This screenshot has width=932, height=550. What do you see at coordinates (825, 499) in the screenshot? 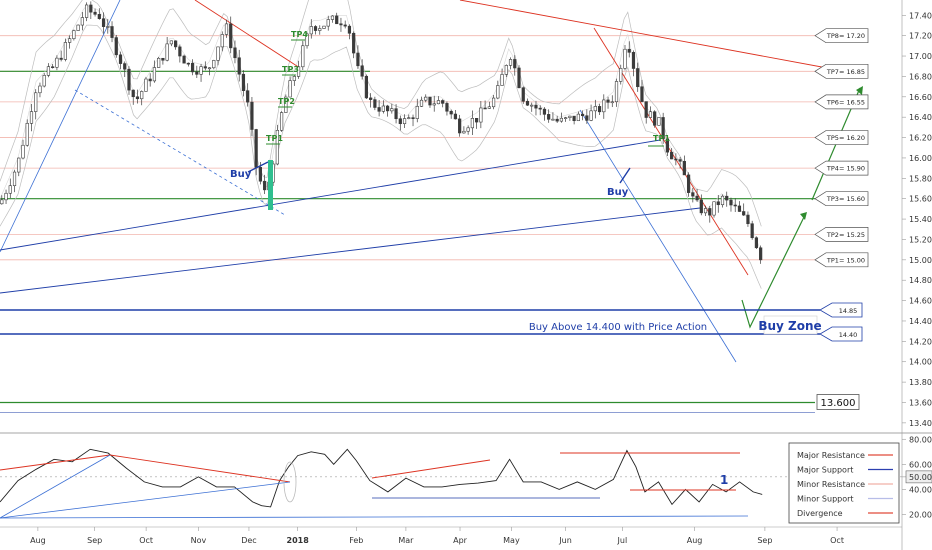
I see `legend-item-label: Minor Support` at bounding box center [825, 499].